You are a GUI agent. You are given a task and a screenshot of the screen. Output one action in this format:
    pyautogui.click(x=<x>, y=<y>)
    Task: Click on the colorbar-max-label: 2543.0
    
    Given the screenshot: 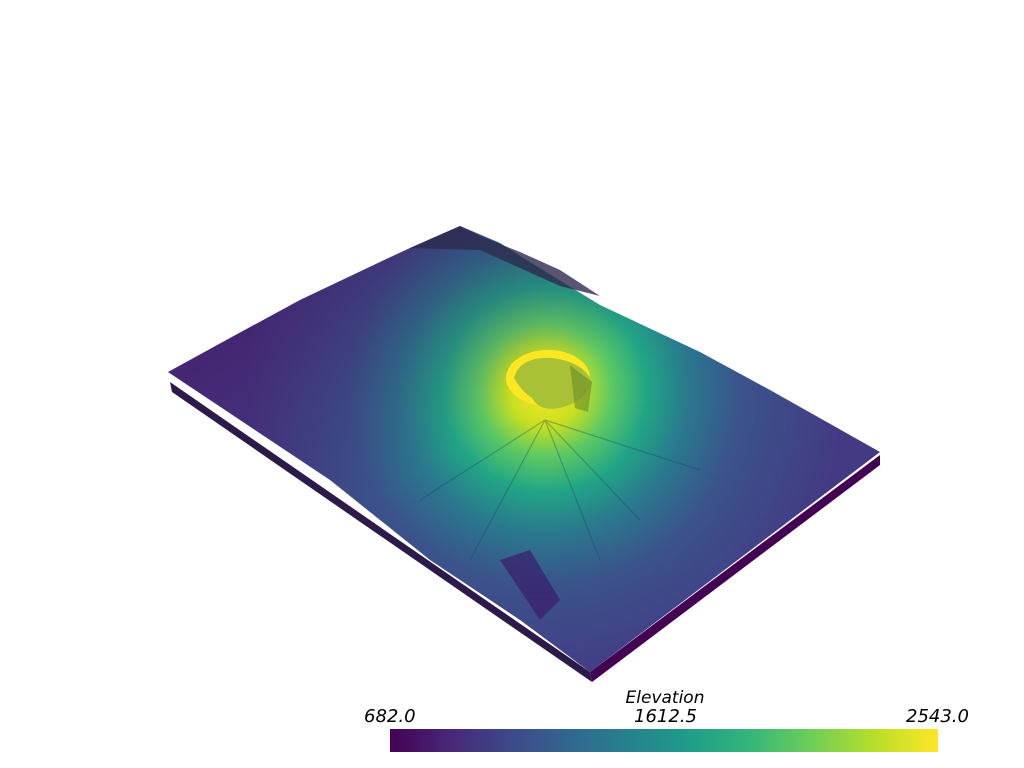 What is the action you would take?
    pyautogui.click(x=937, y=716)
    